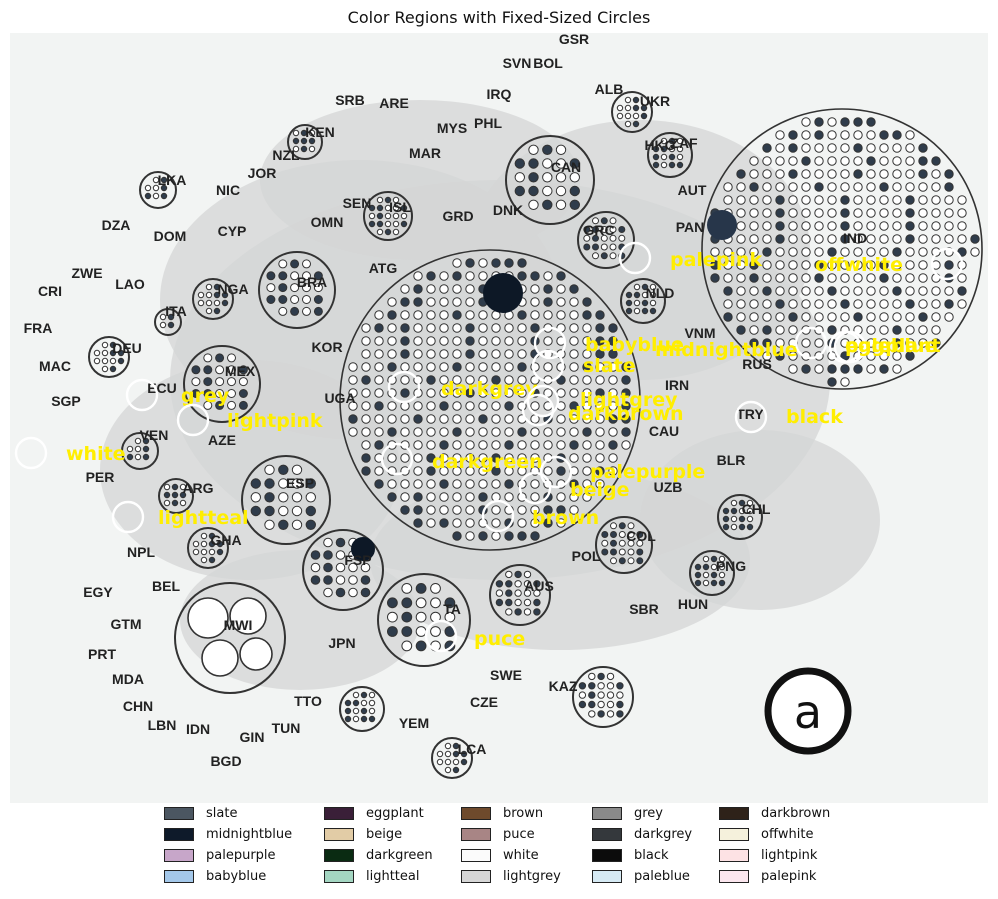 The image size is (998, 899). What do you see at coordinates (677, 385) in the screenshot?
I see `country-code-label: IRN` at bounding box center [677, 385].